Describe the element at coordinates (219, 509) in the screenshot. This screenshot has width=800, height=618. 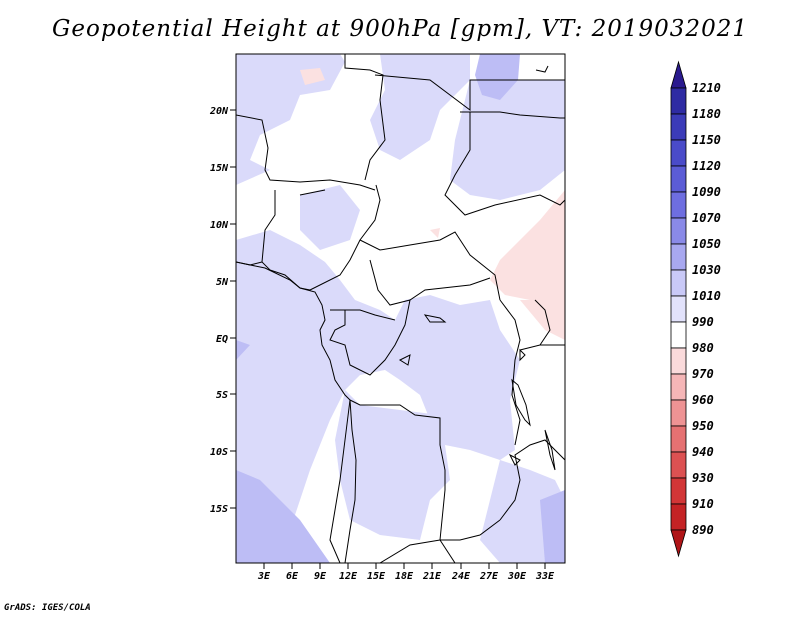
I see `lat-label: 15S` at that location.